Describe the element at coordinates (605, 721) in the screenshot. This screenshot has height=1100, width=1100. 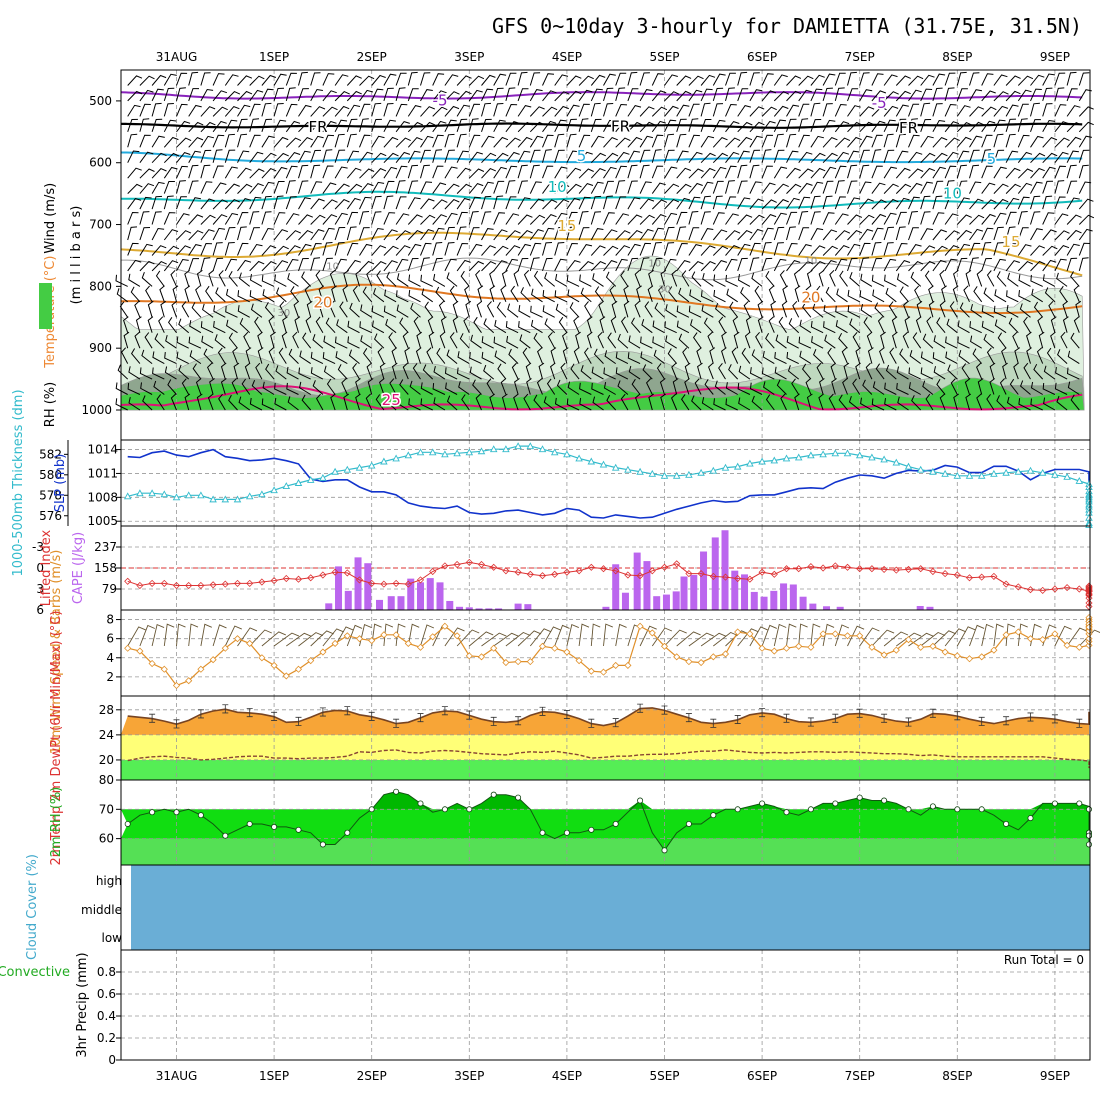
I see `temp-area` at that location.